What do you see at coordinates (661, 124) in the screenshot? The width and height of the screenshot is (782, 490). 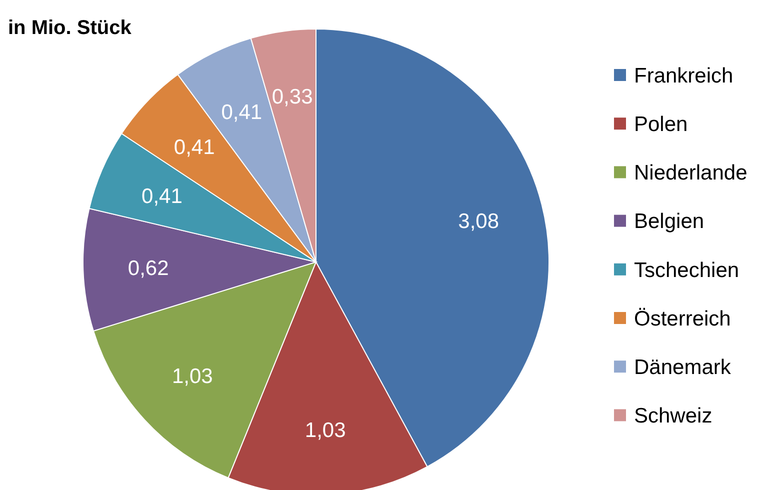 I see `legend-label: Polen` at bounding box center [661, 124].